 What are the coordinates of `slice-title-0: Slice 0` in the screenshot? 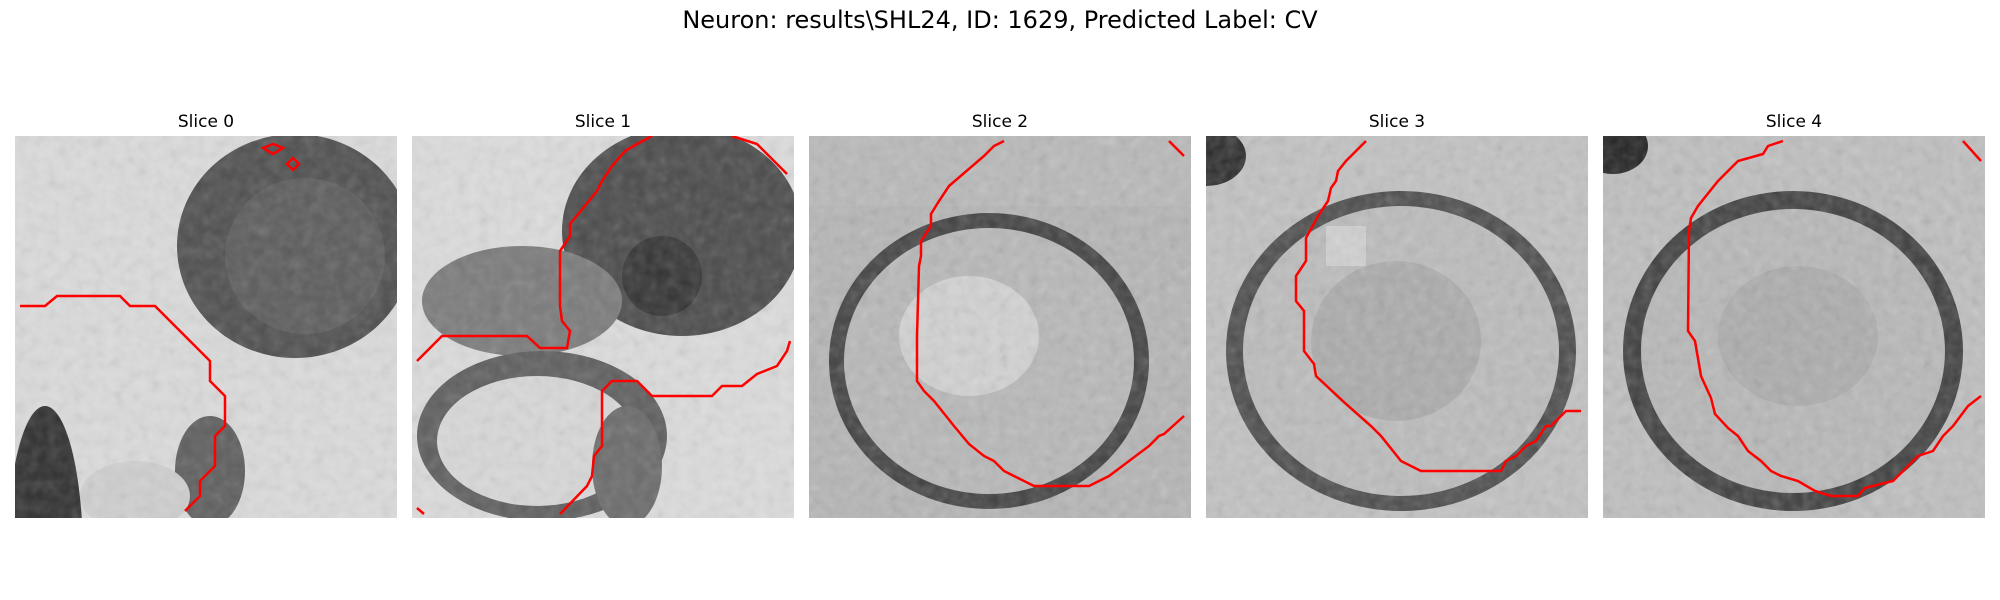 It's located at (206, 122).